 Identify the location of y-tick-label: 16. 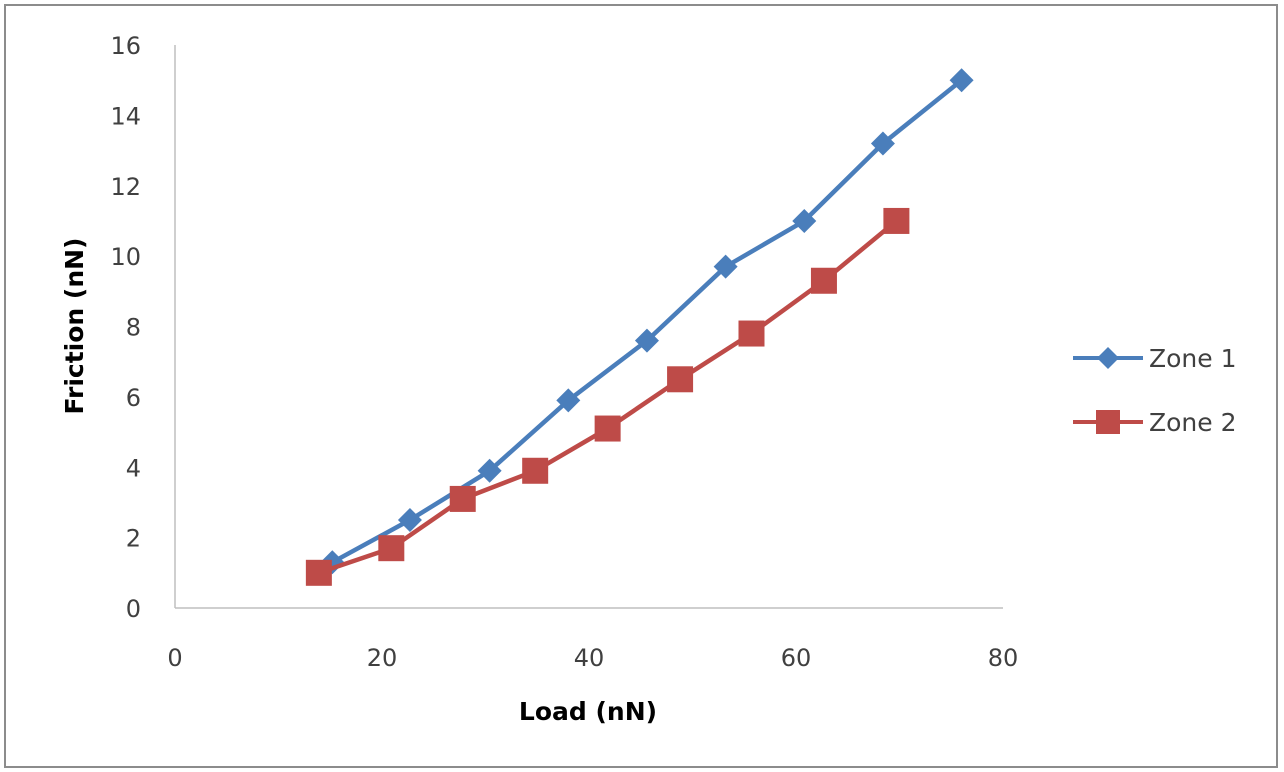
(125, 46).